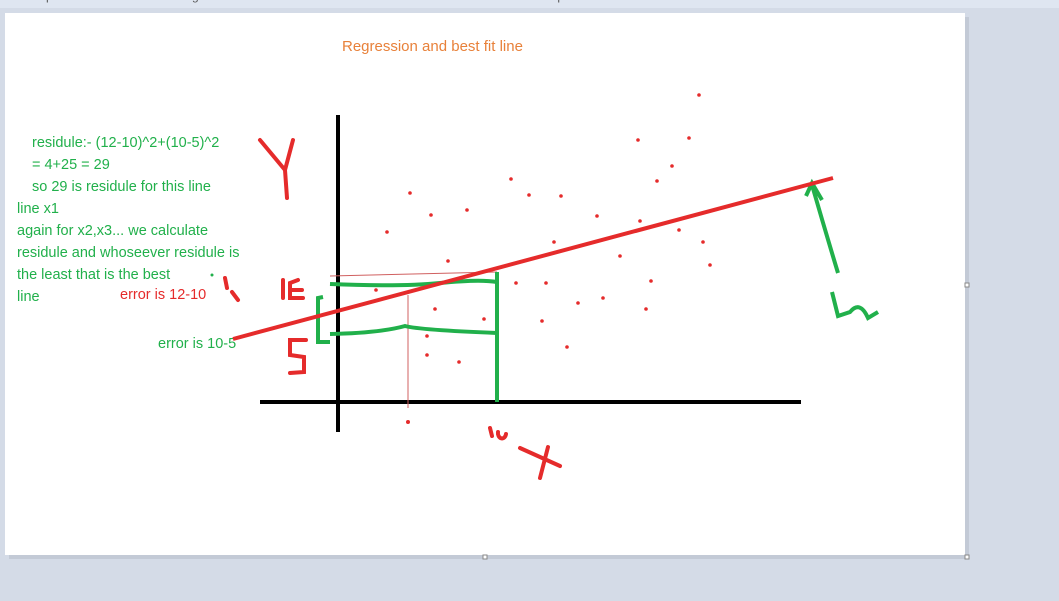  What do you see at coordinates (413, 274) in the screenshot?
I see `guide` at bounding box center [413, 274].